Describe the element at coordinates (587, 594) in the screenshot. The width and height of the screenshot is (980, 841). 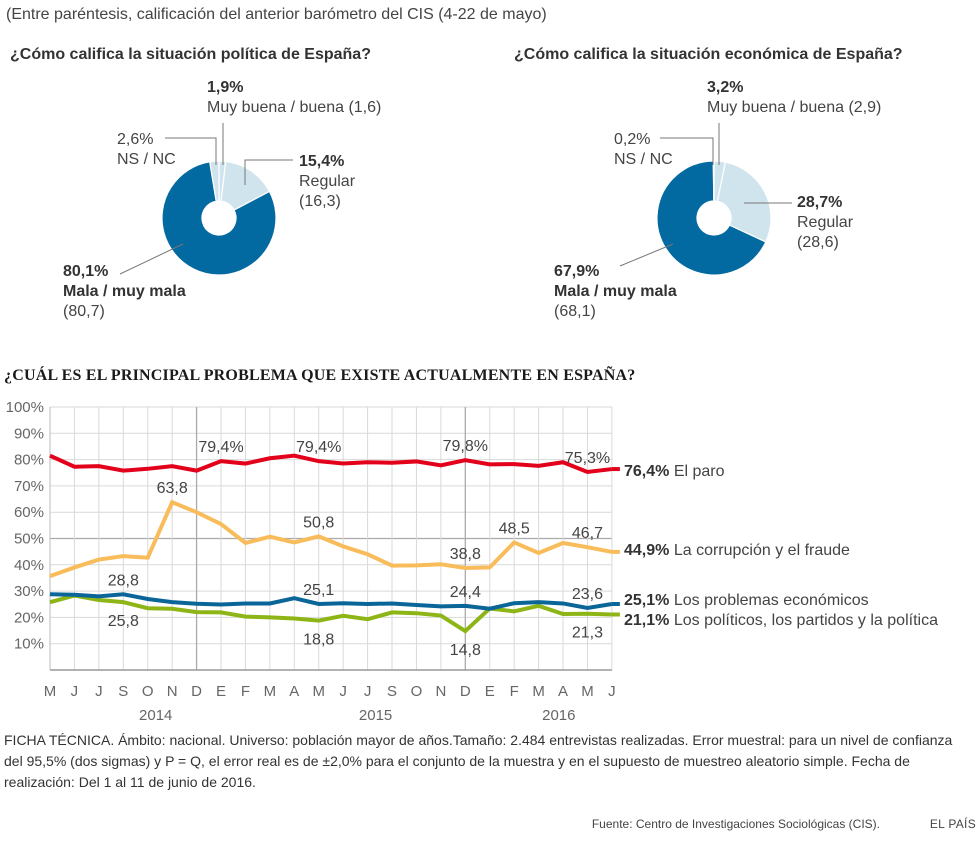
I see `series-economicos-data-label: 23,6` at that location.